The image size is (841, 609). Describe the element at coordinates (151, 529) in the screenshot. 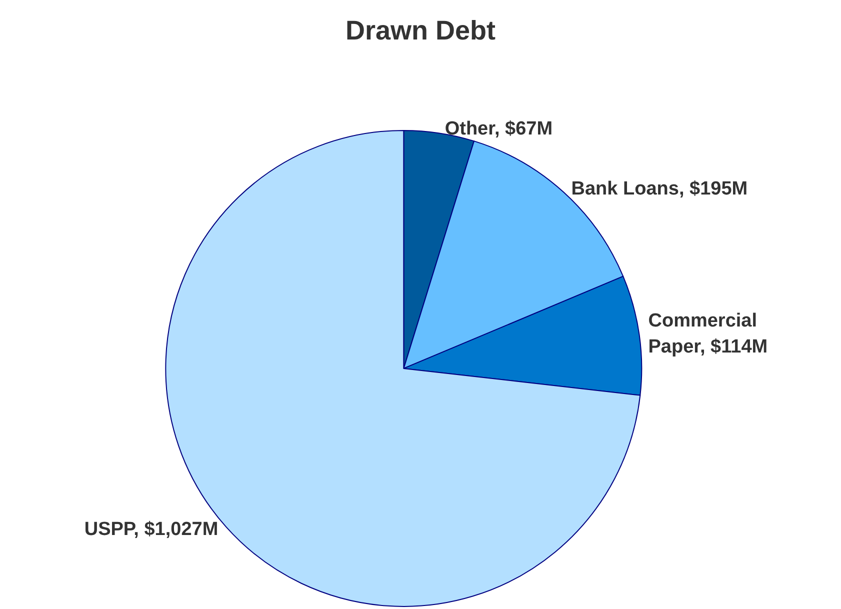

I see `slice-label: USPP, $1,027M` at that location.